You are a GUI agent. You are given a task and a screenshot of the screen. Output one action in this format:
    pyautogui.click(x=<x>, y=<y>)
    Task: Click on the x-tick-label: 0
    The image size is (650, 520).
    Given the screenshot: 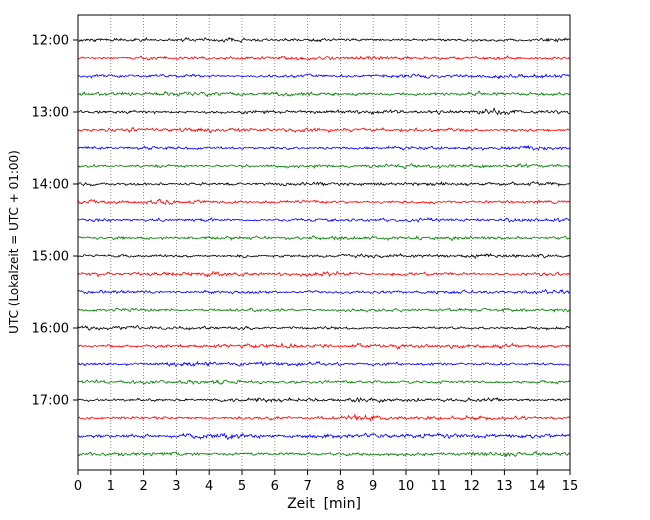 What is the action you would take?
    pyautogui.click(x=78, y=486)
    